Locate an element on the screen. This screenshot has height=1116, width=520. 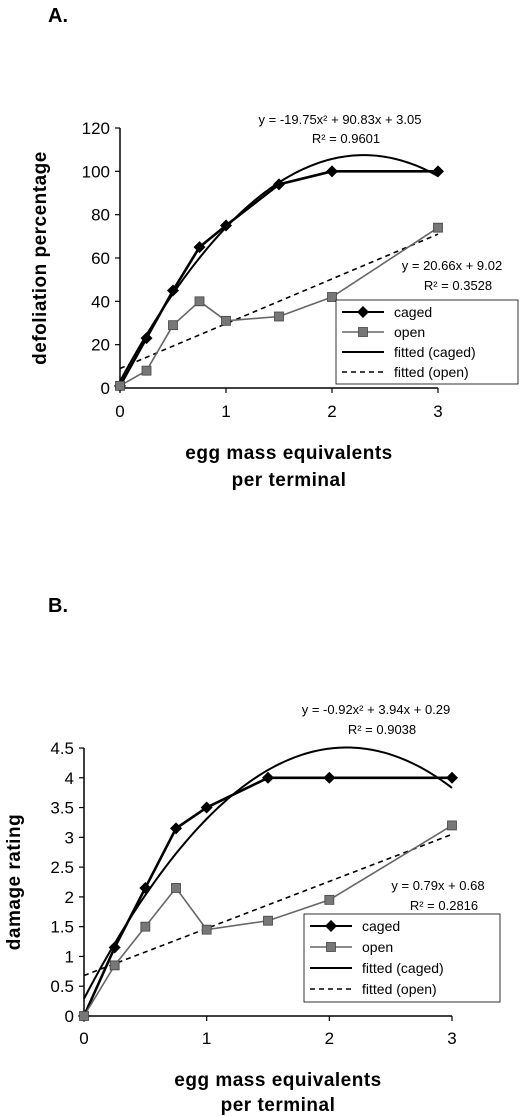
equation-caged: y = -0.92x² + 3.94x + 0.29 is located at coordinates (376, 709).